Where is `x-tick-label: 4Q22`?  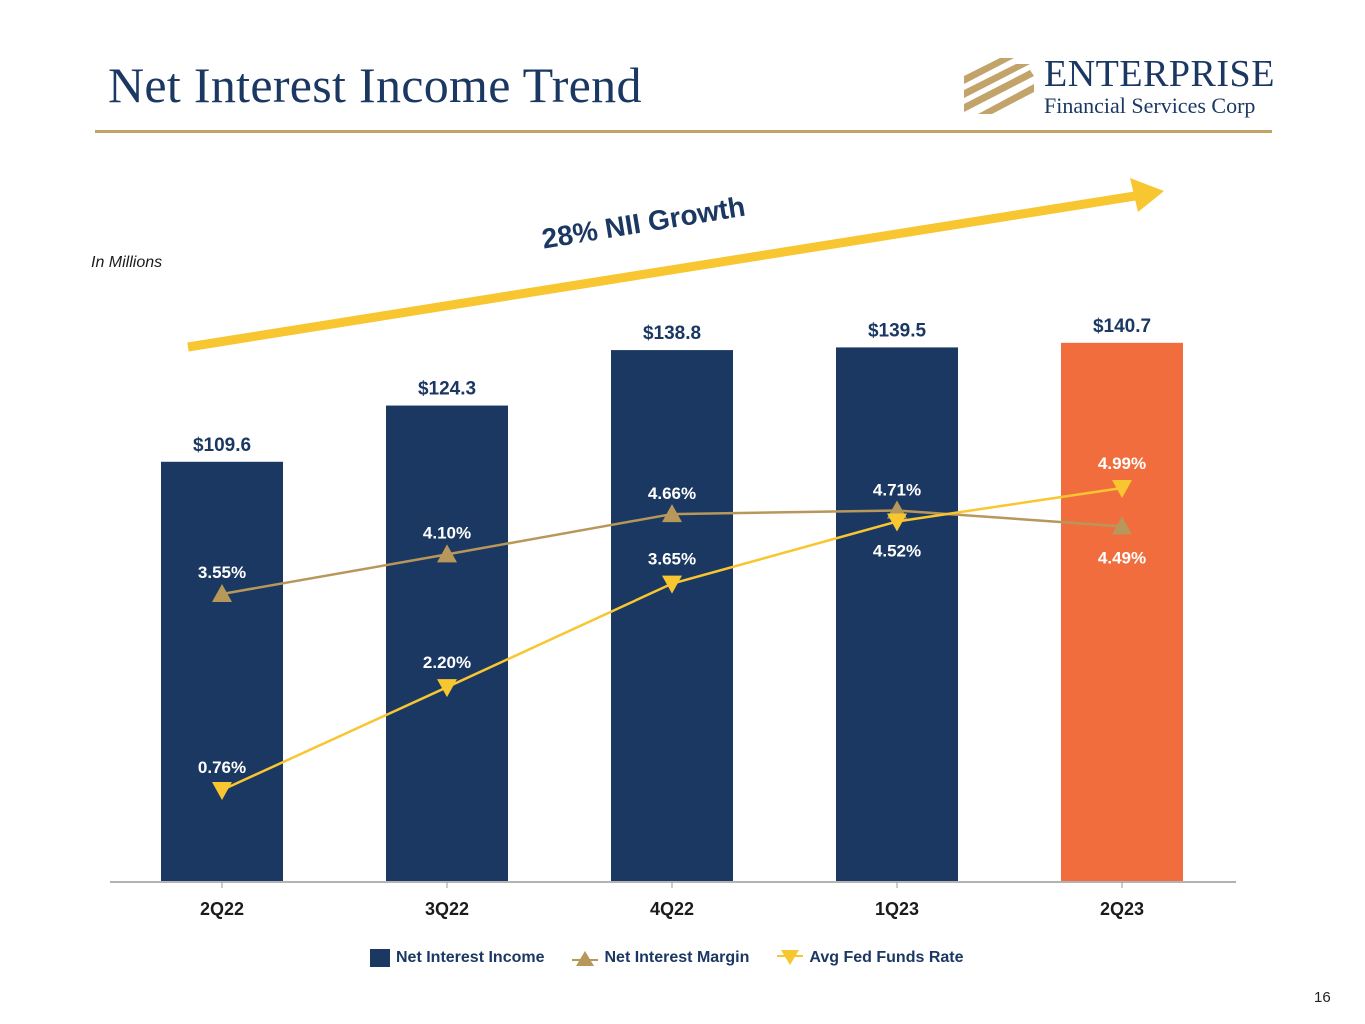 x-tick-label: 4Q22 is located at coordinates (672, 909).